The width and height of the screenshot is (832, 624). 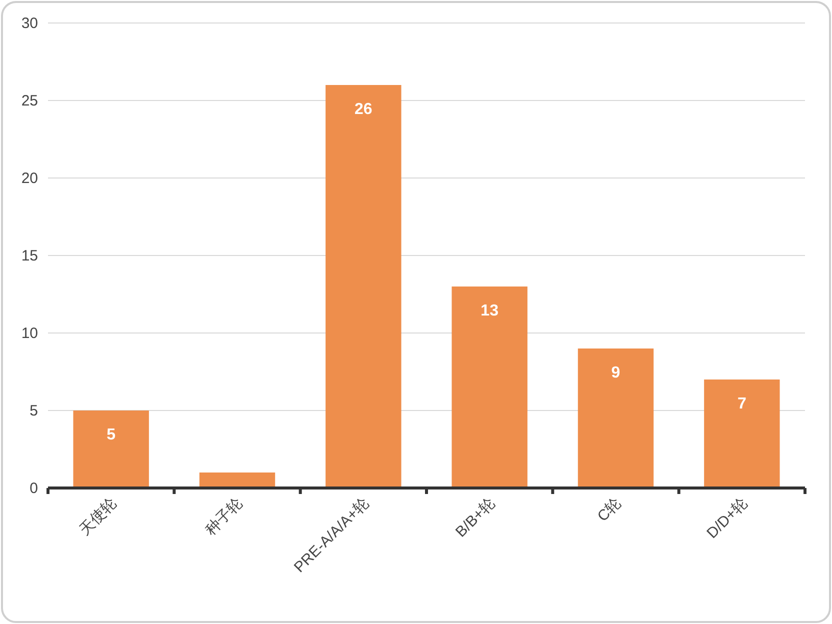 I want to click on y-tick-label: 15, so click(x=29, y=256).